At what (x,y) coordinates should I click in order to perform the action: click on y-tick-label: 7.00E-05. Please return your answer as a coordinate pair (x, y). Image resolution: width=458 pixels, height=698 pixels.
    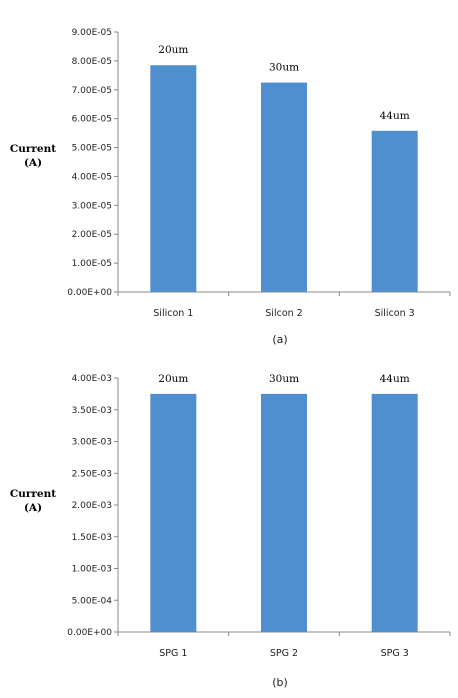
    Looking at the image, I should click on (92, 91).